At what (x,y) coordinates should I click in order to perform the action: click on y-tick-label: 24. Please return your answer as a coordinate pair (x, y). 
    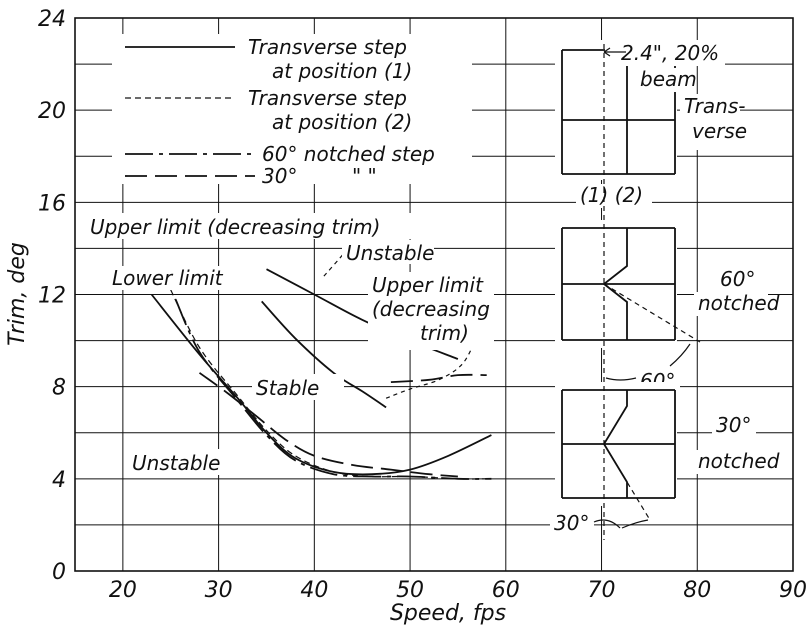
    Looking at the image, I should click on (52, 19).